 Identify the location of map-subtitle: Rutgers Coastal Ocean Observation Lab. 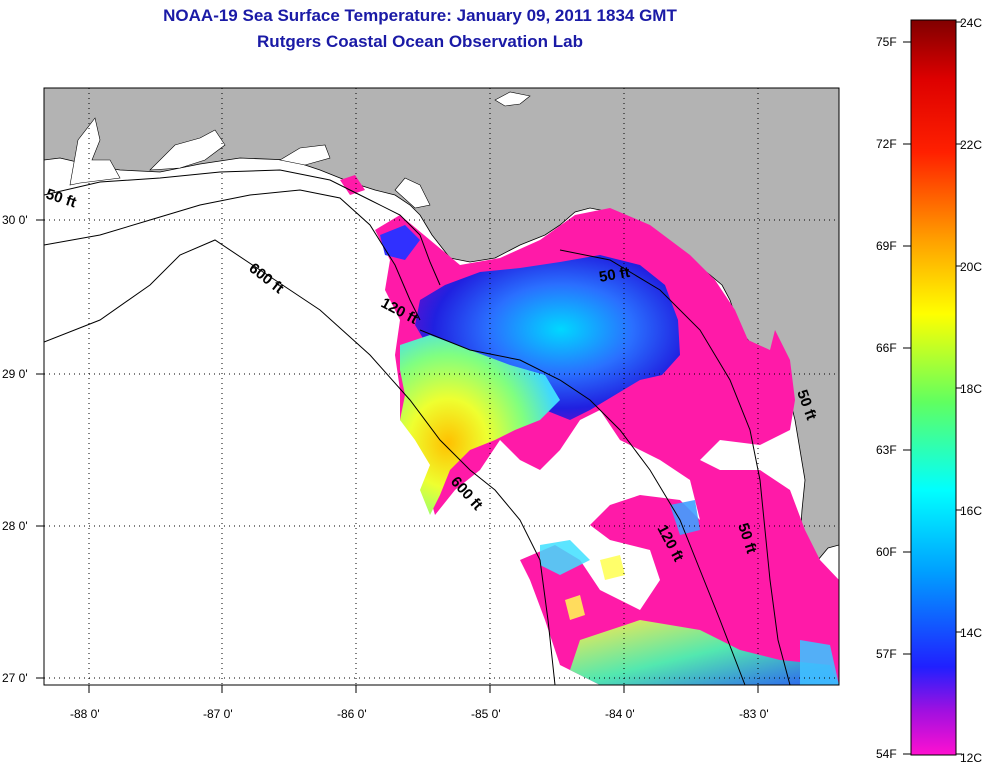
(420, 41).